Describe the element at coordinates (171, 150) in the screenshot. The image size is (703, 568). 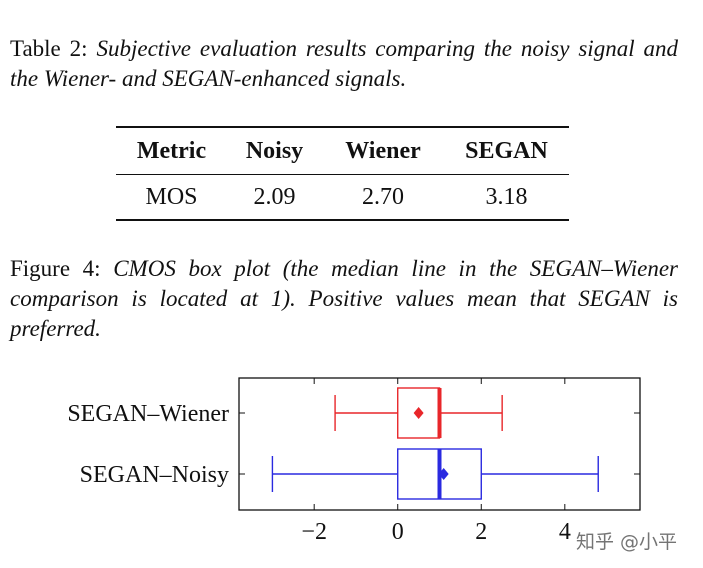
I see `header-metric: Metric` at that location.